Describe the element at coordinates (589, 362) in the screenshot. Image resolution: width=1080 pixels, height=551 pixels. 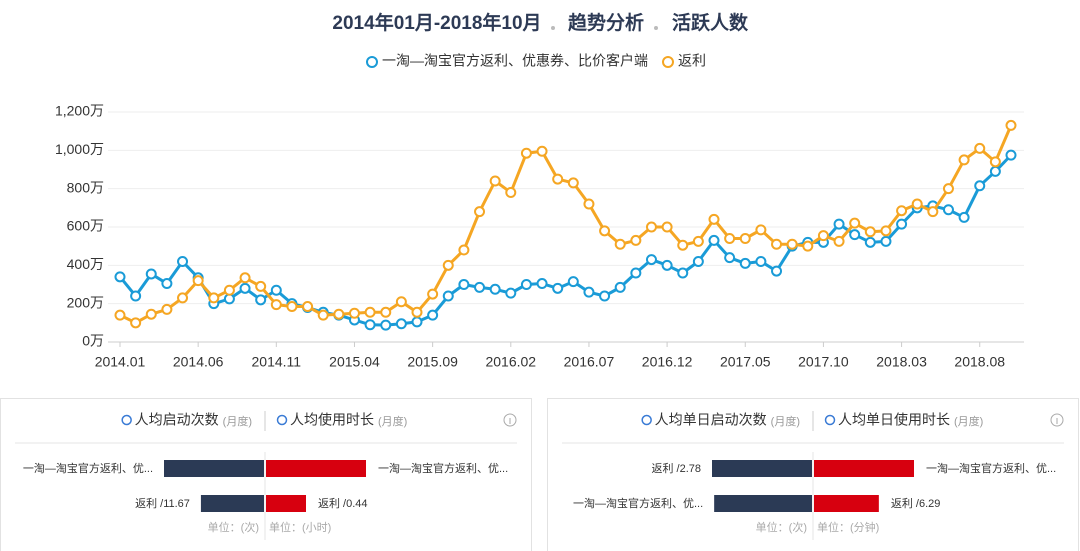
I see `x-tick-label: 2016.07` at that location.